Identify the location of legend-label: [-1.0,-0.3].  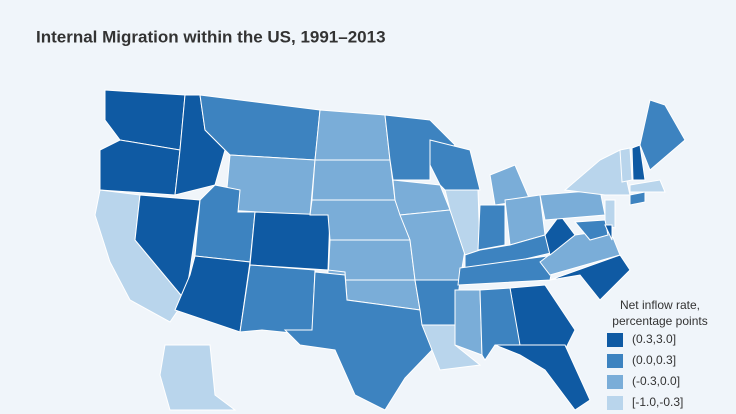
(657, 402).